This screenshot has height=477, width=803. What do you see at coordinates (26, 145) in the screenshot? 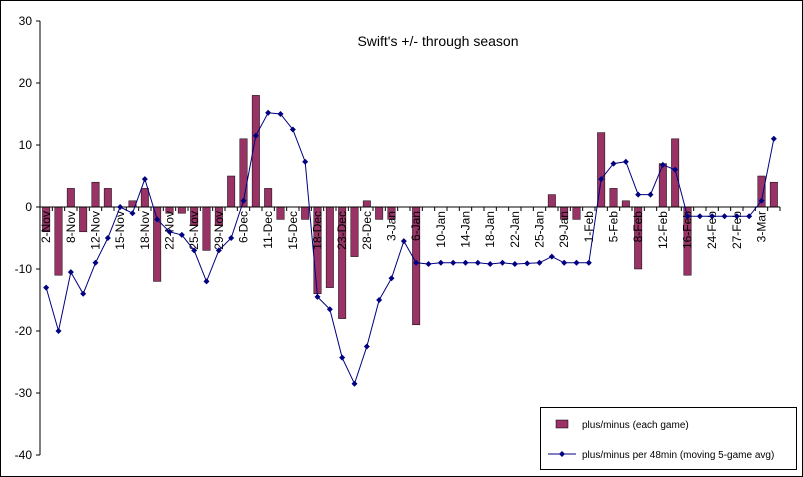
I see `y-tick-label: 10` at bounding box center [26, 145].